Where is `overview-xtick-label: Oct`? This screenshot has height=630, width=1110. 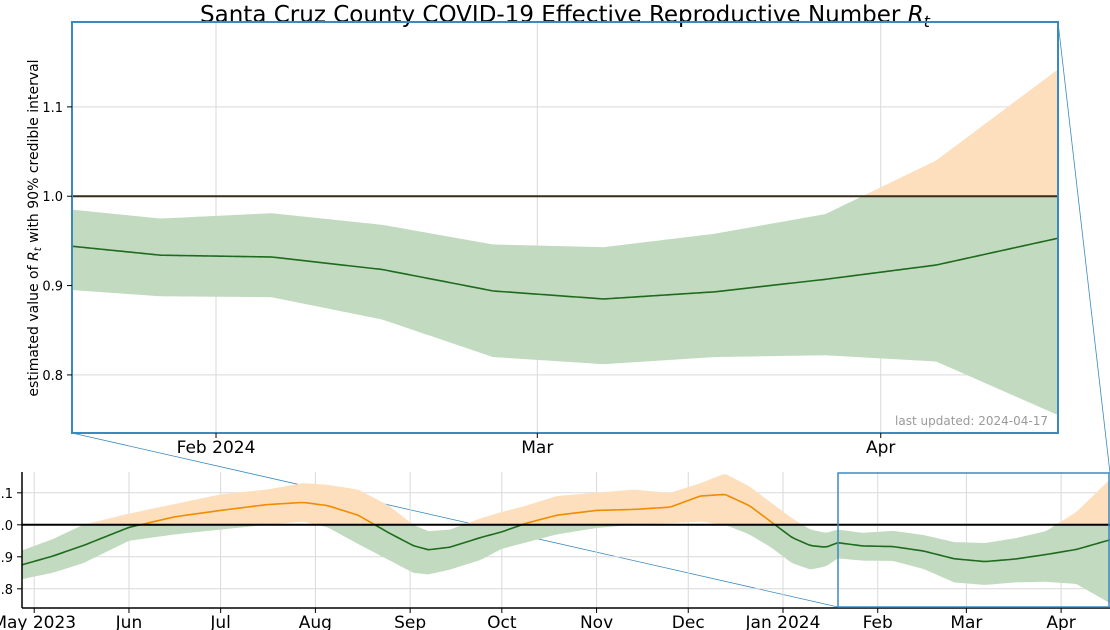
overview-xtick-label: Oct is located at coordinates (502, 621).